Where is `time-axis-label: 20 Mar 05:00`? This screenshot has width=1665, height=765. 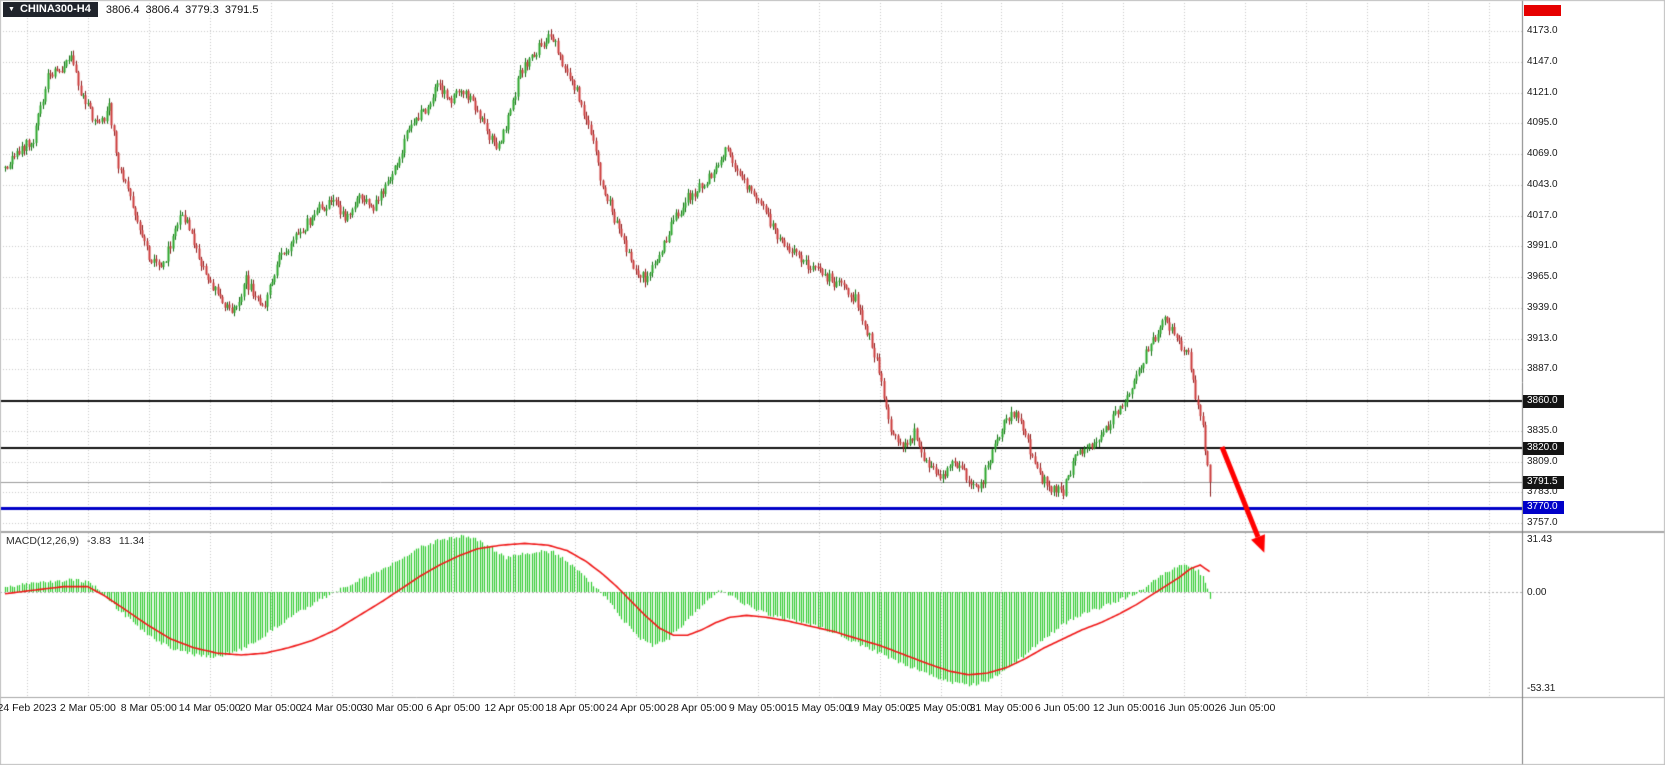
time-axis-label: 20 Mar 05:00 is located at coordinates (270, 708).